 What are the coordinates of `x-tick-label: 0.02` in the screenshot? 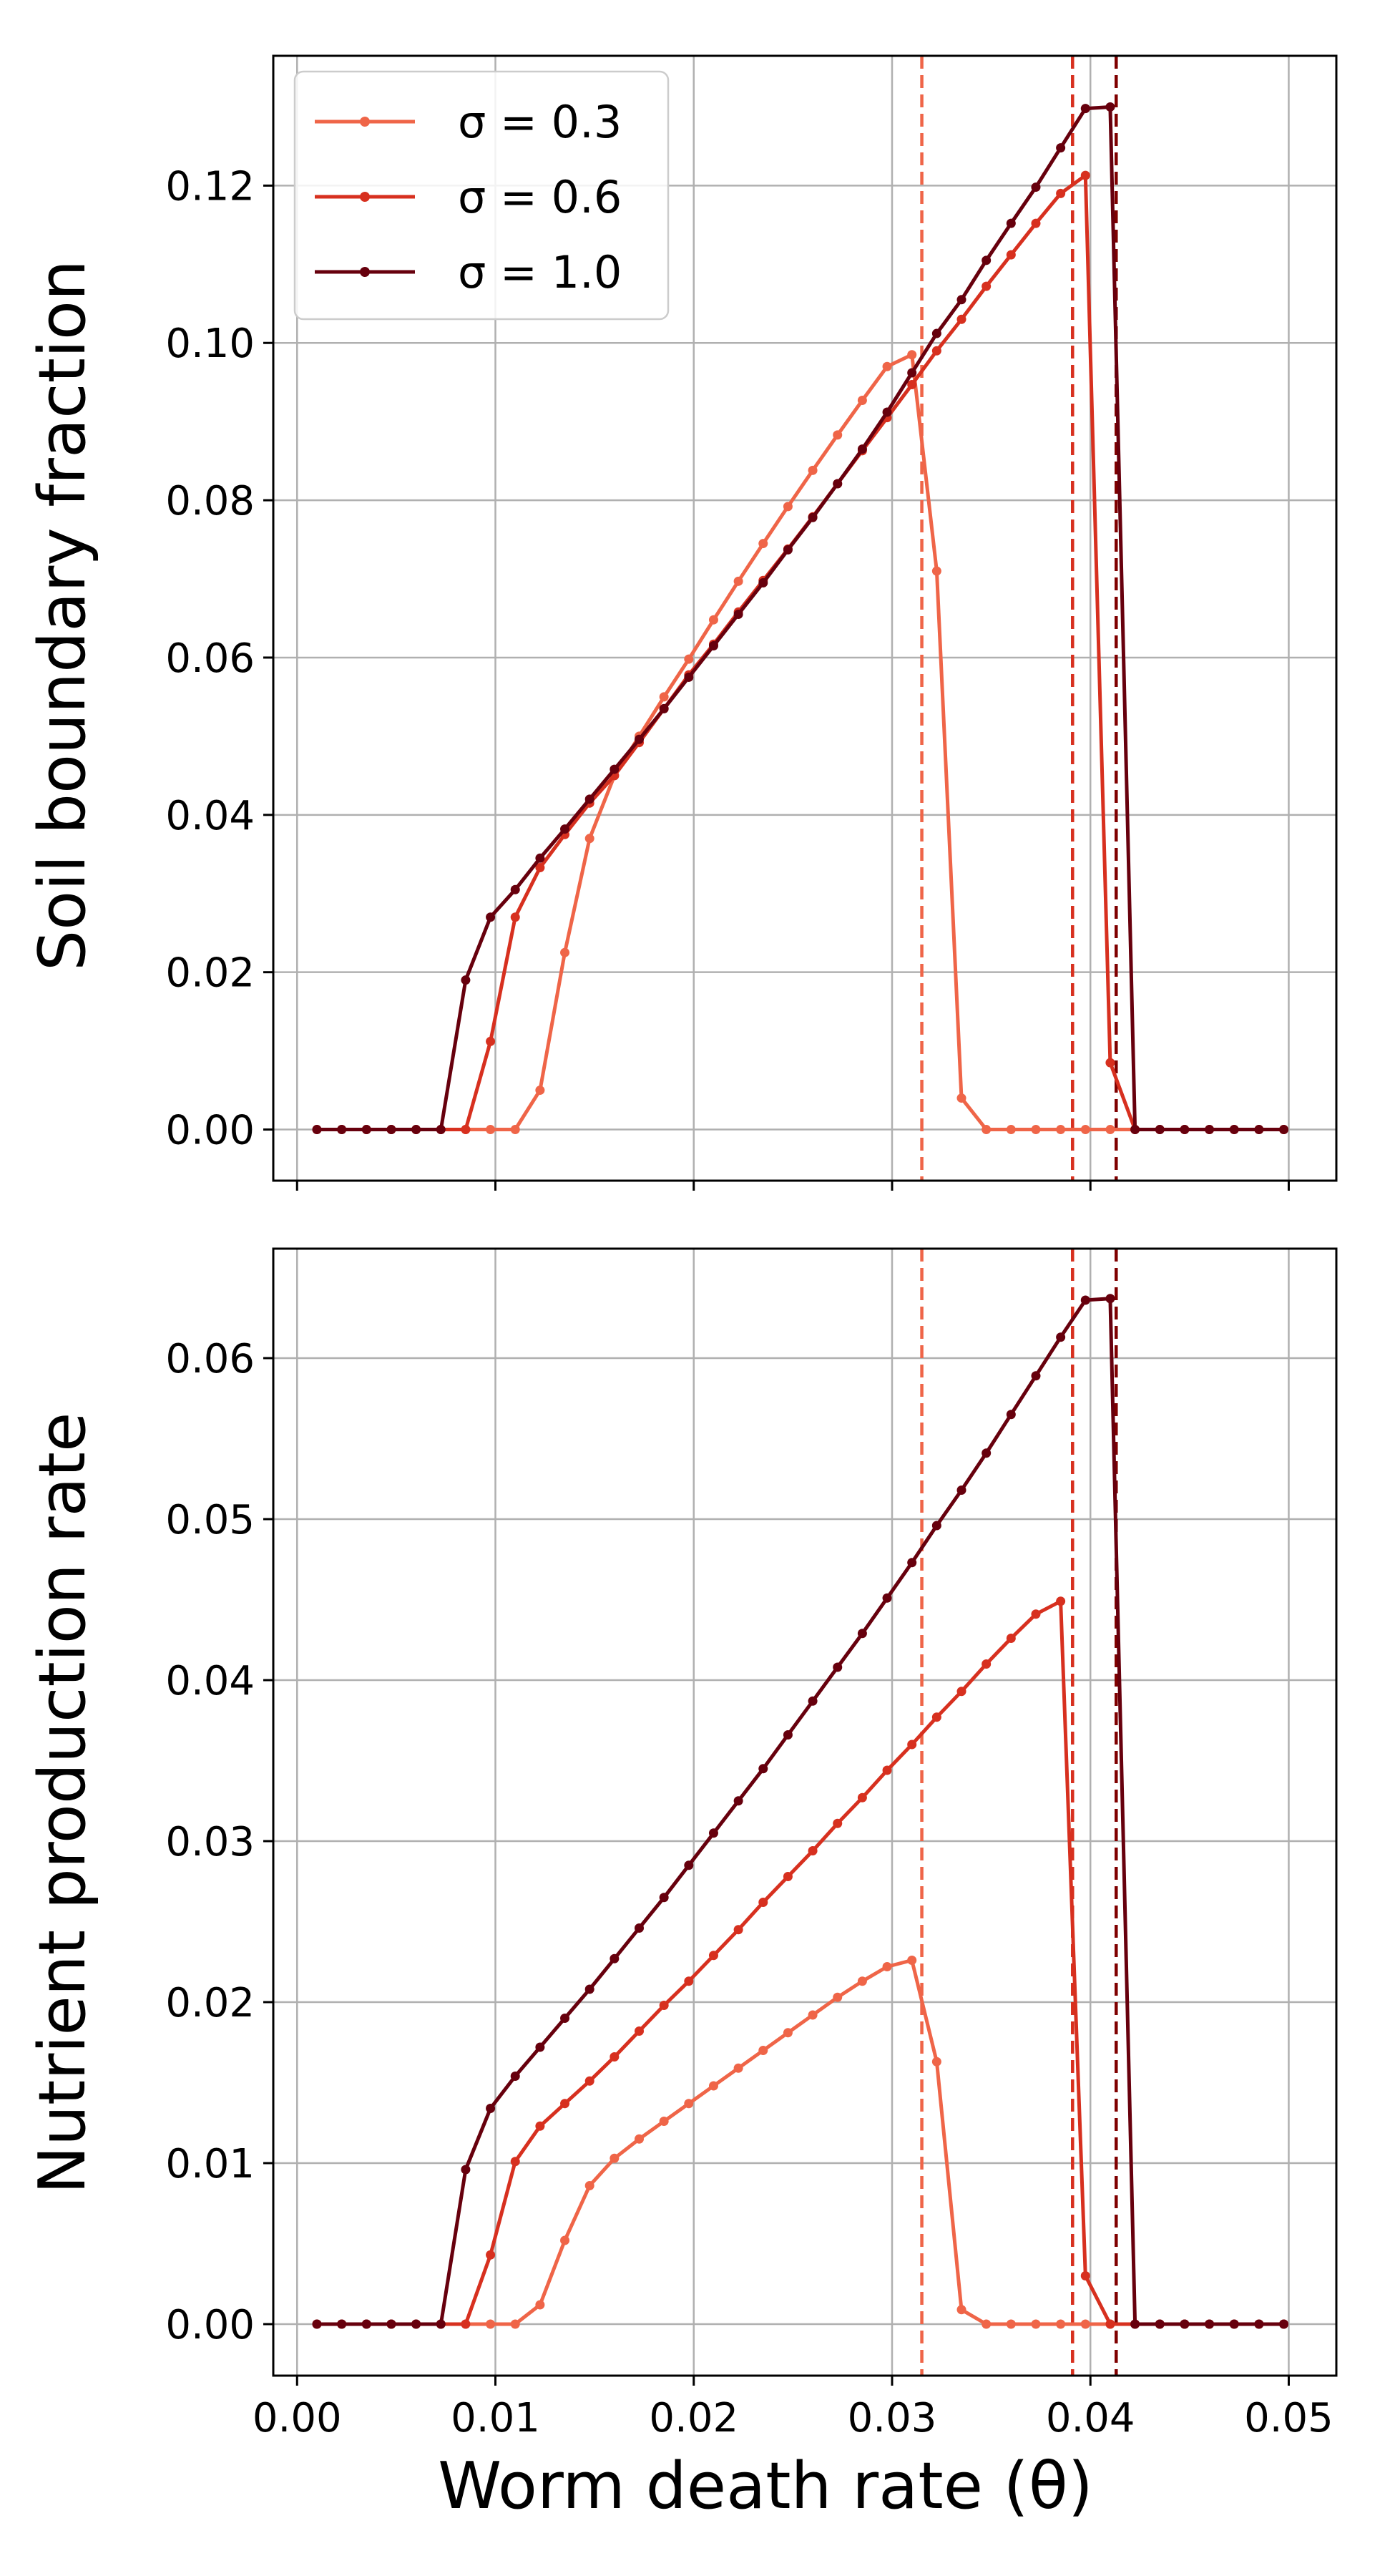 It's located at (694, 2418).